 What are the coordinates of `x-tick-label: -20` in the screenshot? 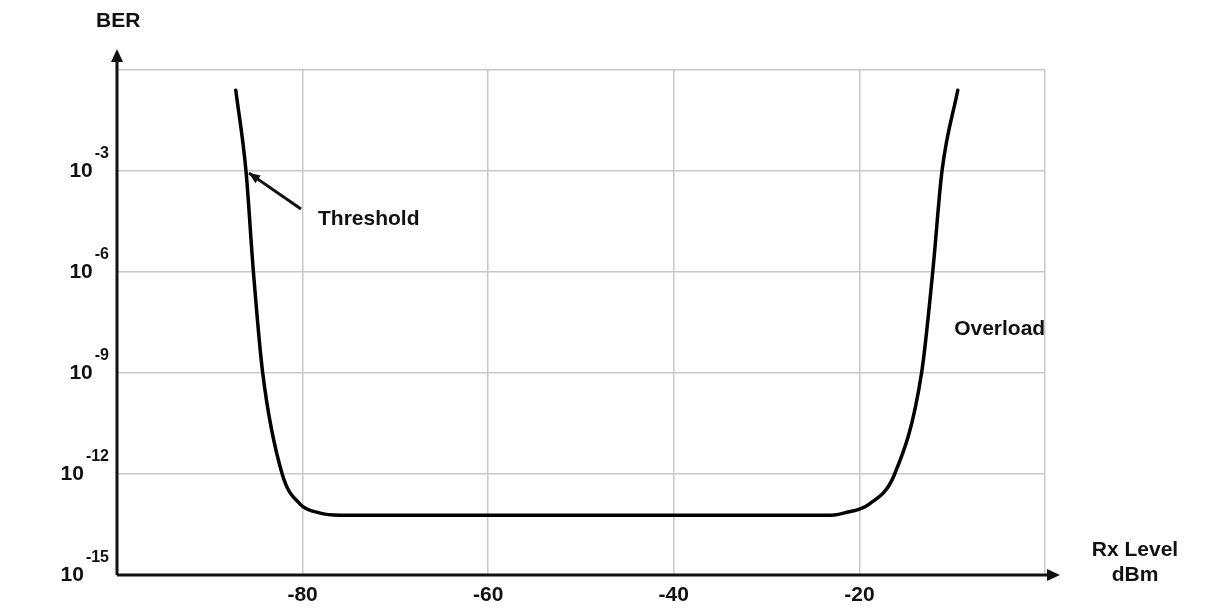 It's located at (859, 593).